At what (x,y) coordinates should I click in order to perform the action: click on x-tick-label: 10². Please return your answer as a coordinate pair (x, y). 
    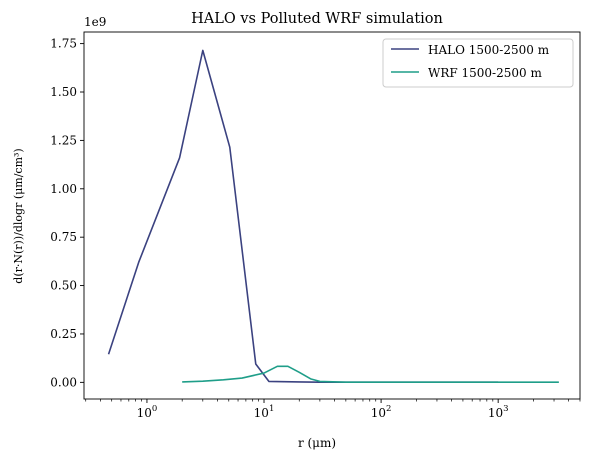
    Looking at the image, I should click on (381, 412).